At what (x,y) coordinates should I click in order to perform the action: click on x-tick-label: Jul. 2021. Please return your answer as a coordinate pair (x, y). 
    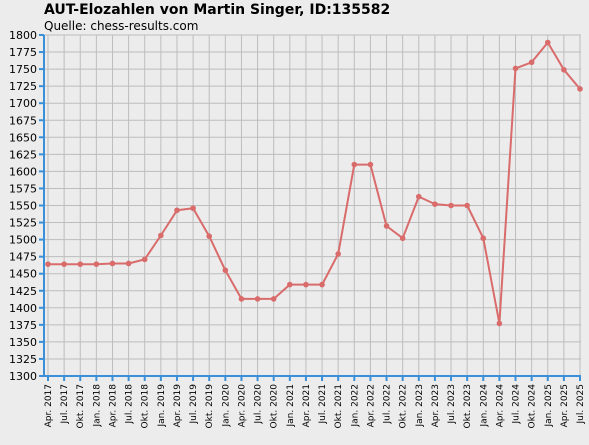
    Looking at the image, I should click on (323, 404).